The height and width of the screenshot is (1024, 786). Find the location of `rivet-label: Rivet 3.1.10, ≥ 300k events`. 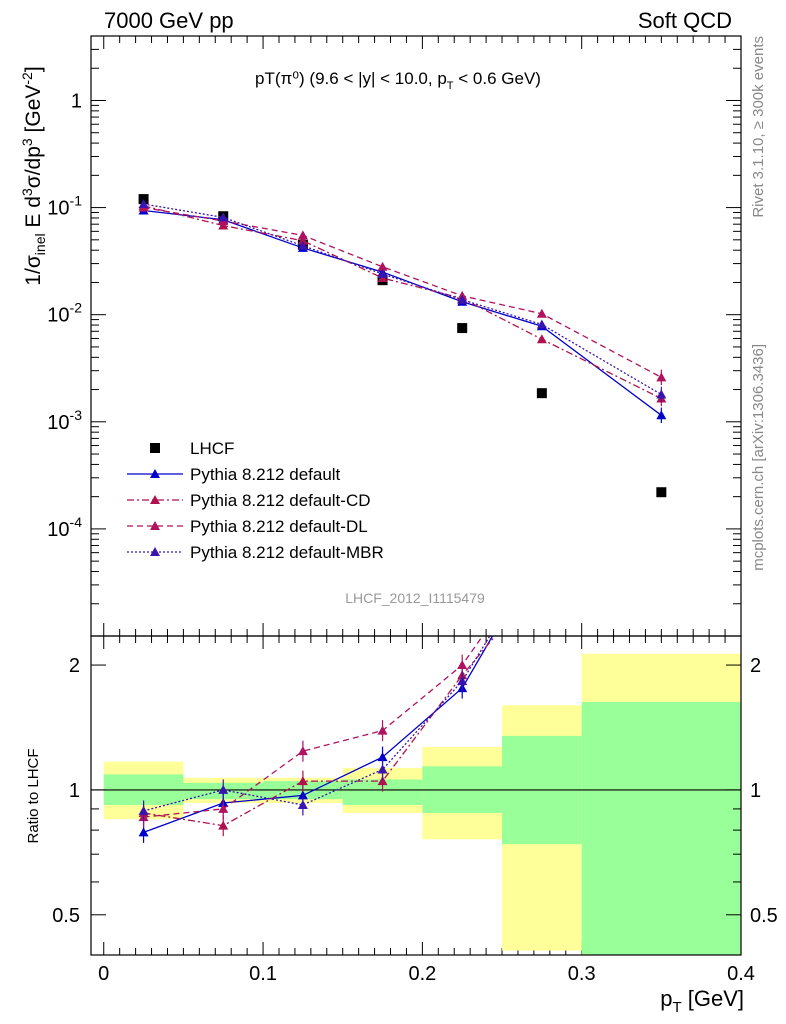

rivet-label: Rivet 3.1.10, ≥ 300k events is located at coordinates (758, 127).